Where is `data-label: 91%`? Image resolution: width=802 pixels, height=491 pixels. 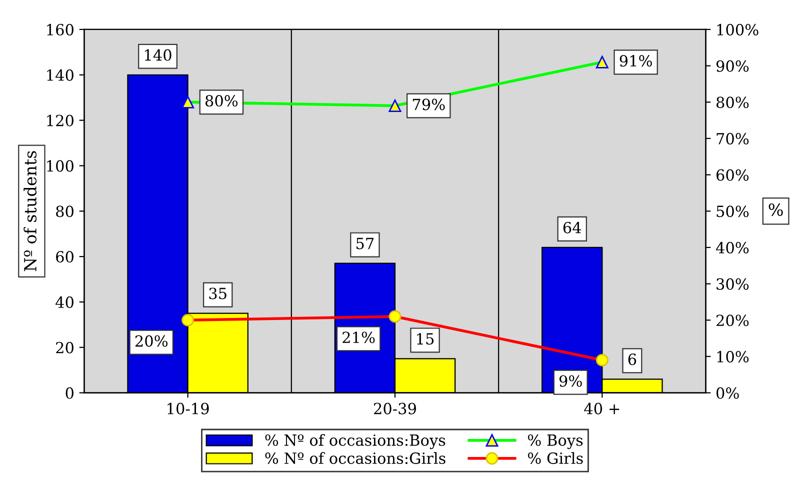
data-label: 91% is located at coordinates (636, 61).